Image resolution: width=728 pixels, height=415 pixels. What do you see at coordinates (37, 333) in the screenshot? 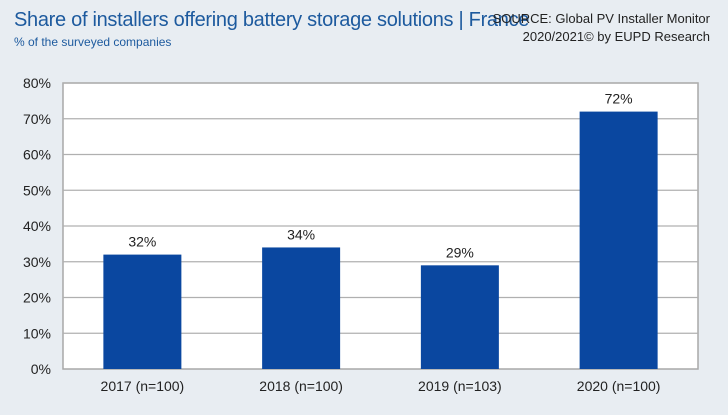
I see `y-tick-label: 10%` at bounding box center [37, 333].